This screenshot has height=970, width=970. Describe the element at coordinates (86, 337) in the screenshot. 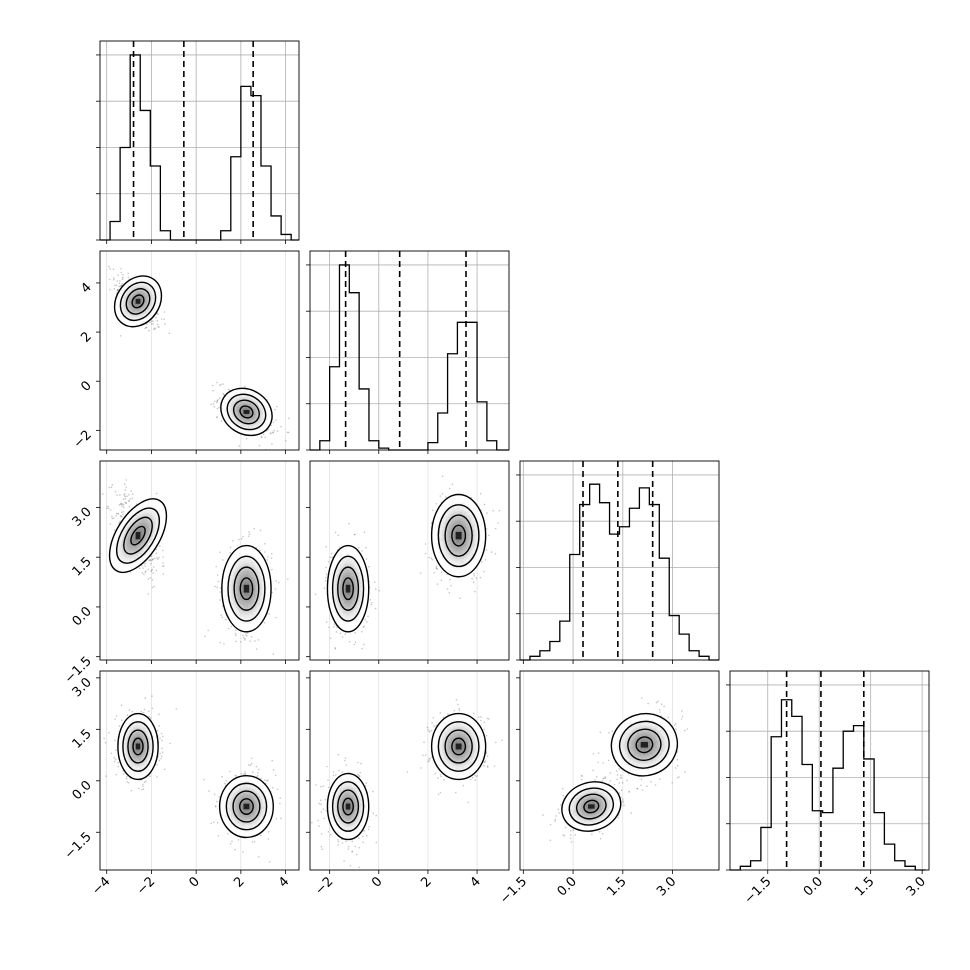

I see `y-tick-label: 2` at that location.